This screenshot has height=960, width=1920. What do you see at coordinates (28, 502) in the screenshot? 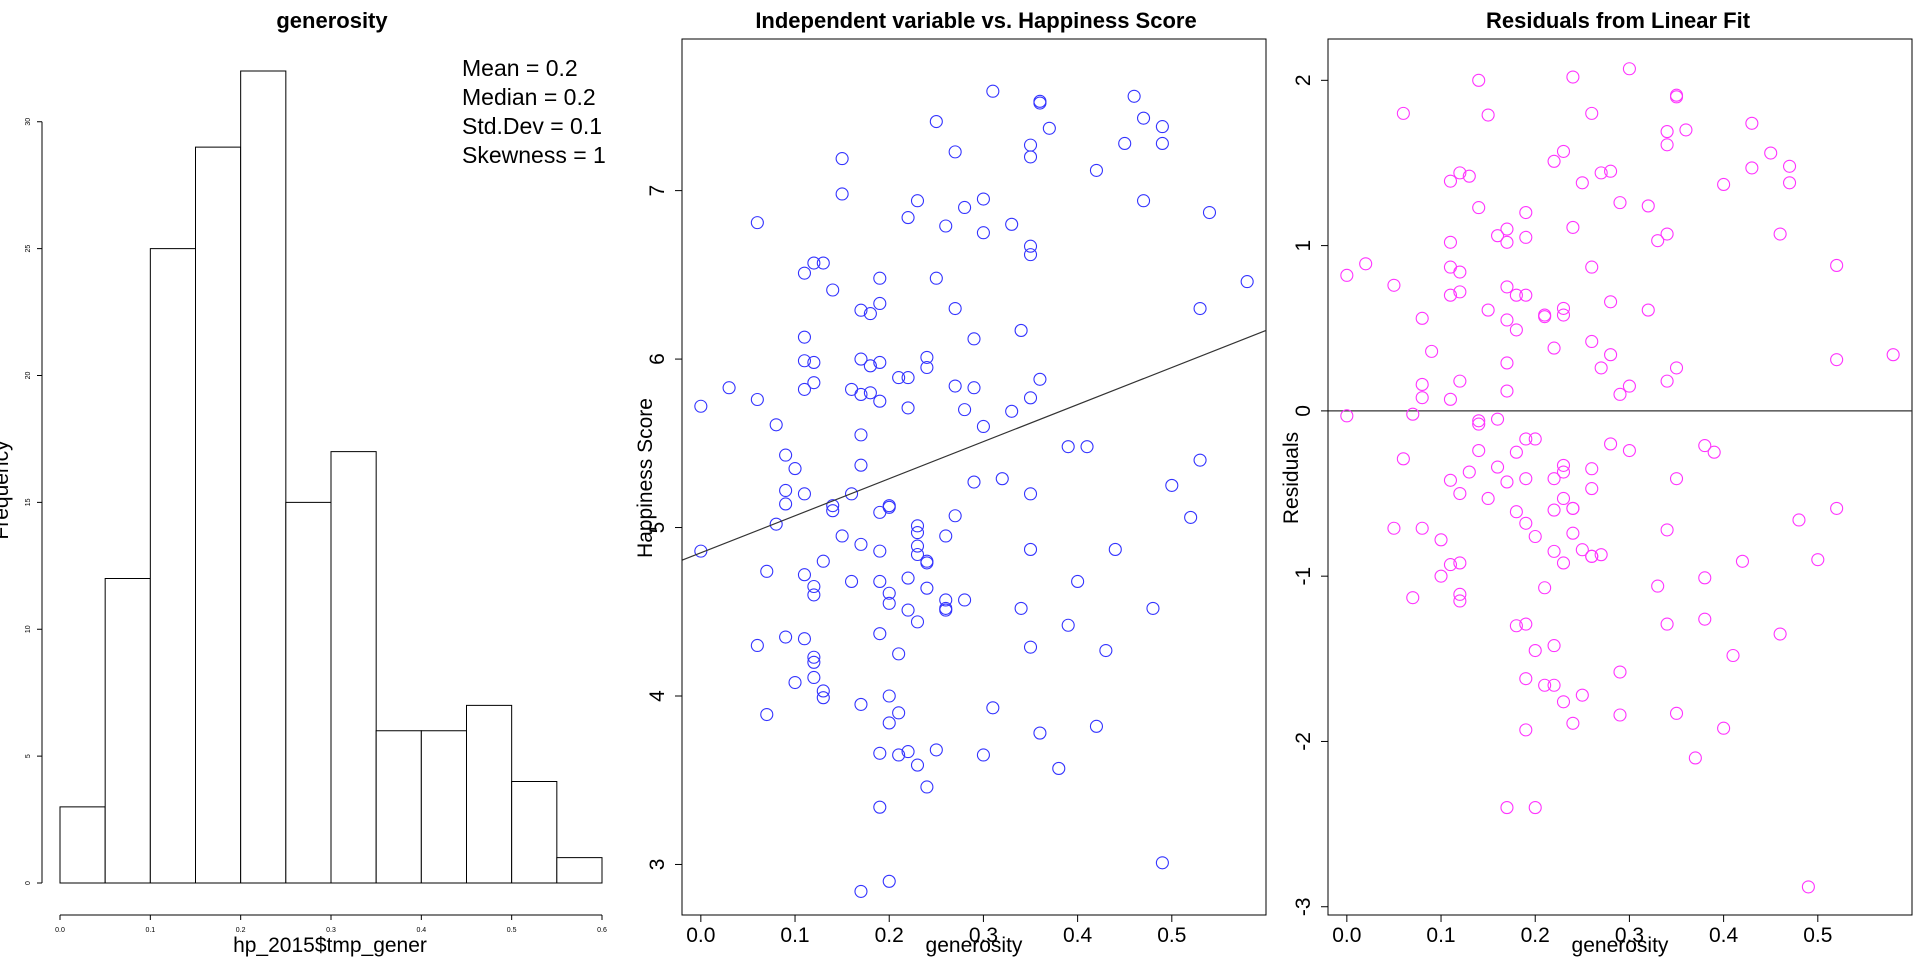
I see `y-tick-label: 15` at bounding box center [28, 502].